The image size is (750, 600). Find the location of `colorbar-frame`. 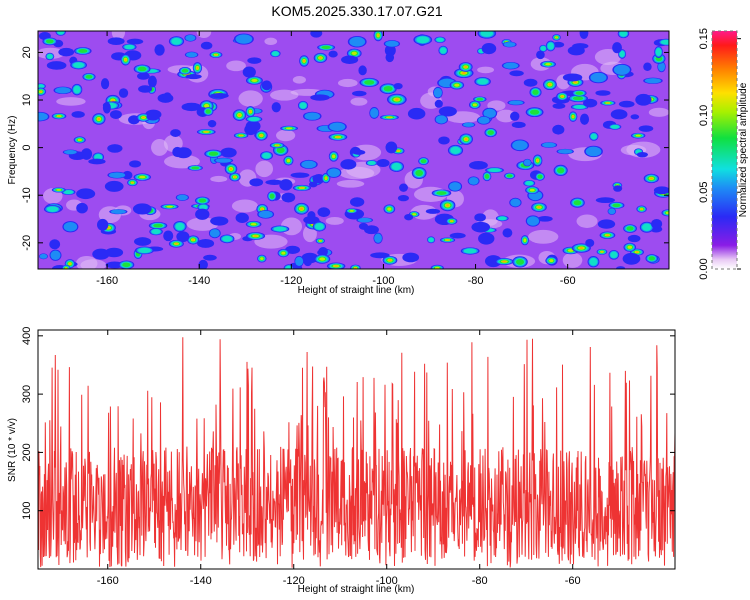

colorbar-frame is located at coordinates (724, 150).